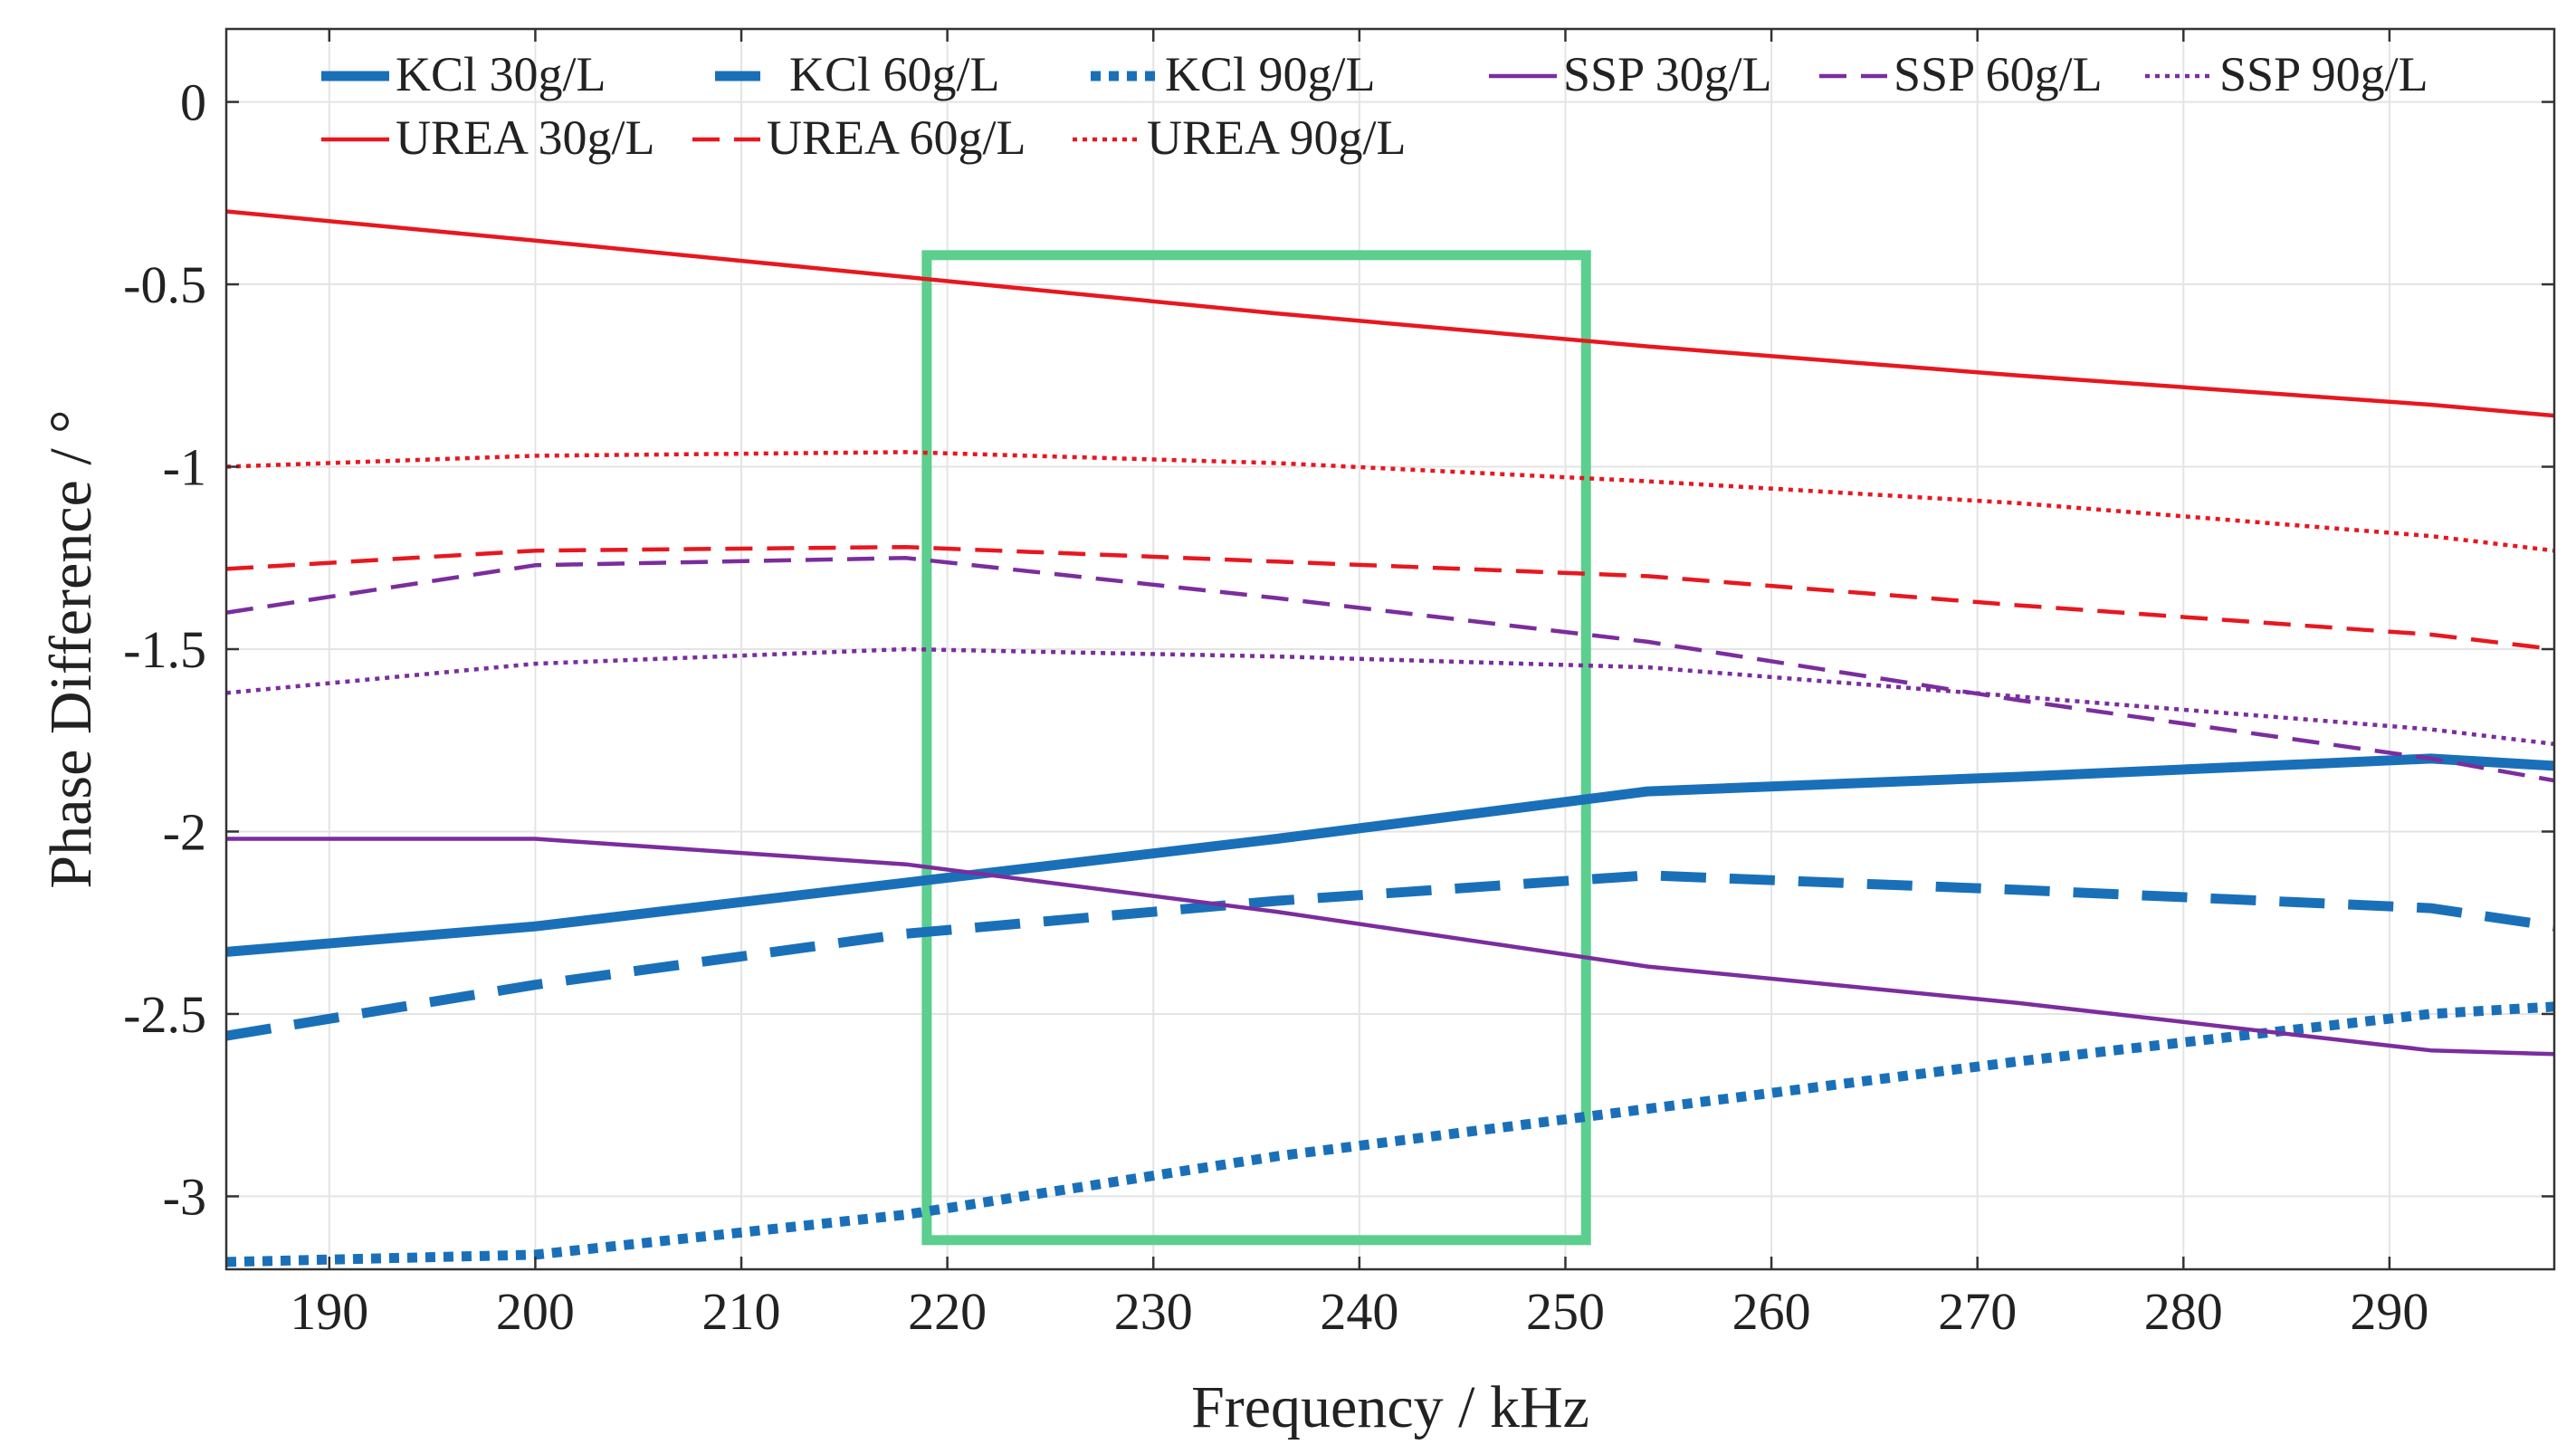 This screenshot has height=1454, width=2576. Describe the element at coordinates (164, 284) in the screenshot. I see `y-tick-label: -0.5` at that location.